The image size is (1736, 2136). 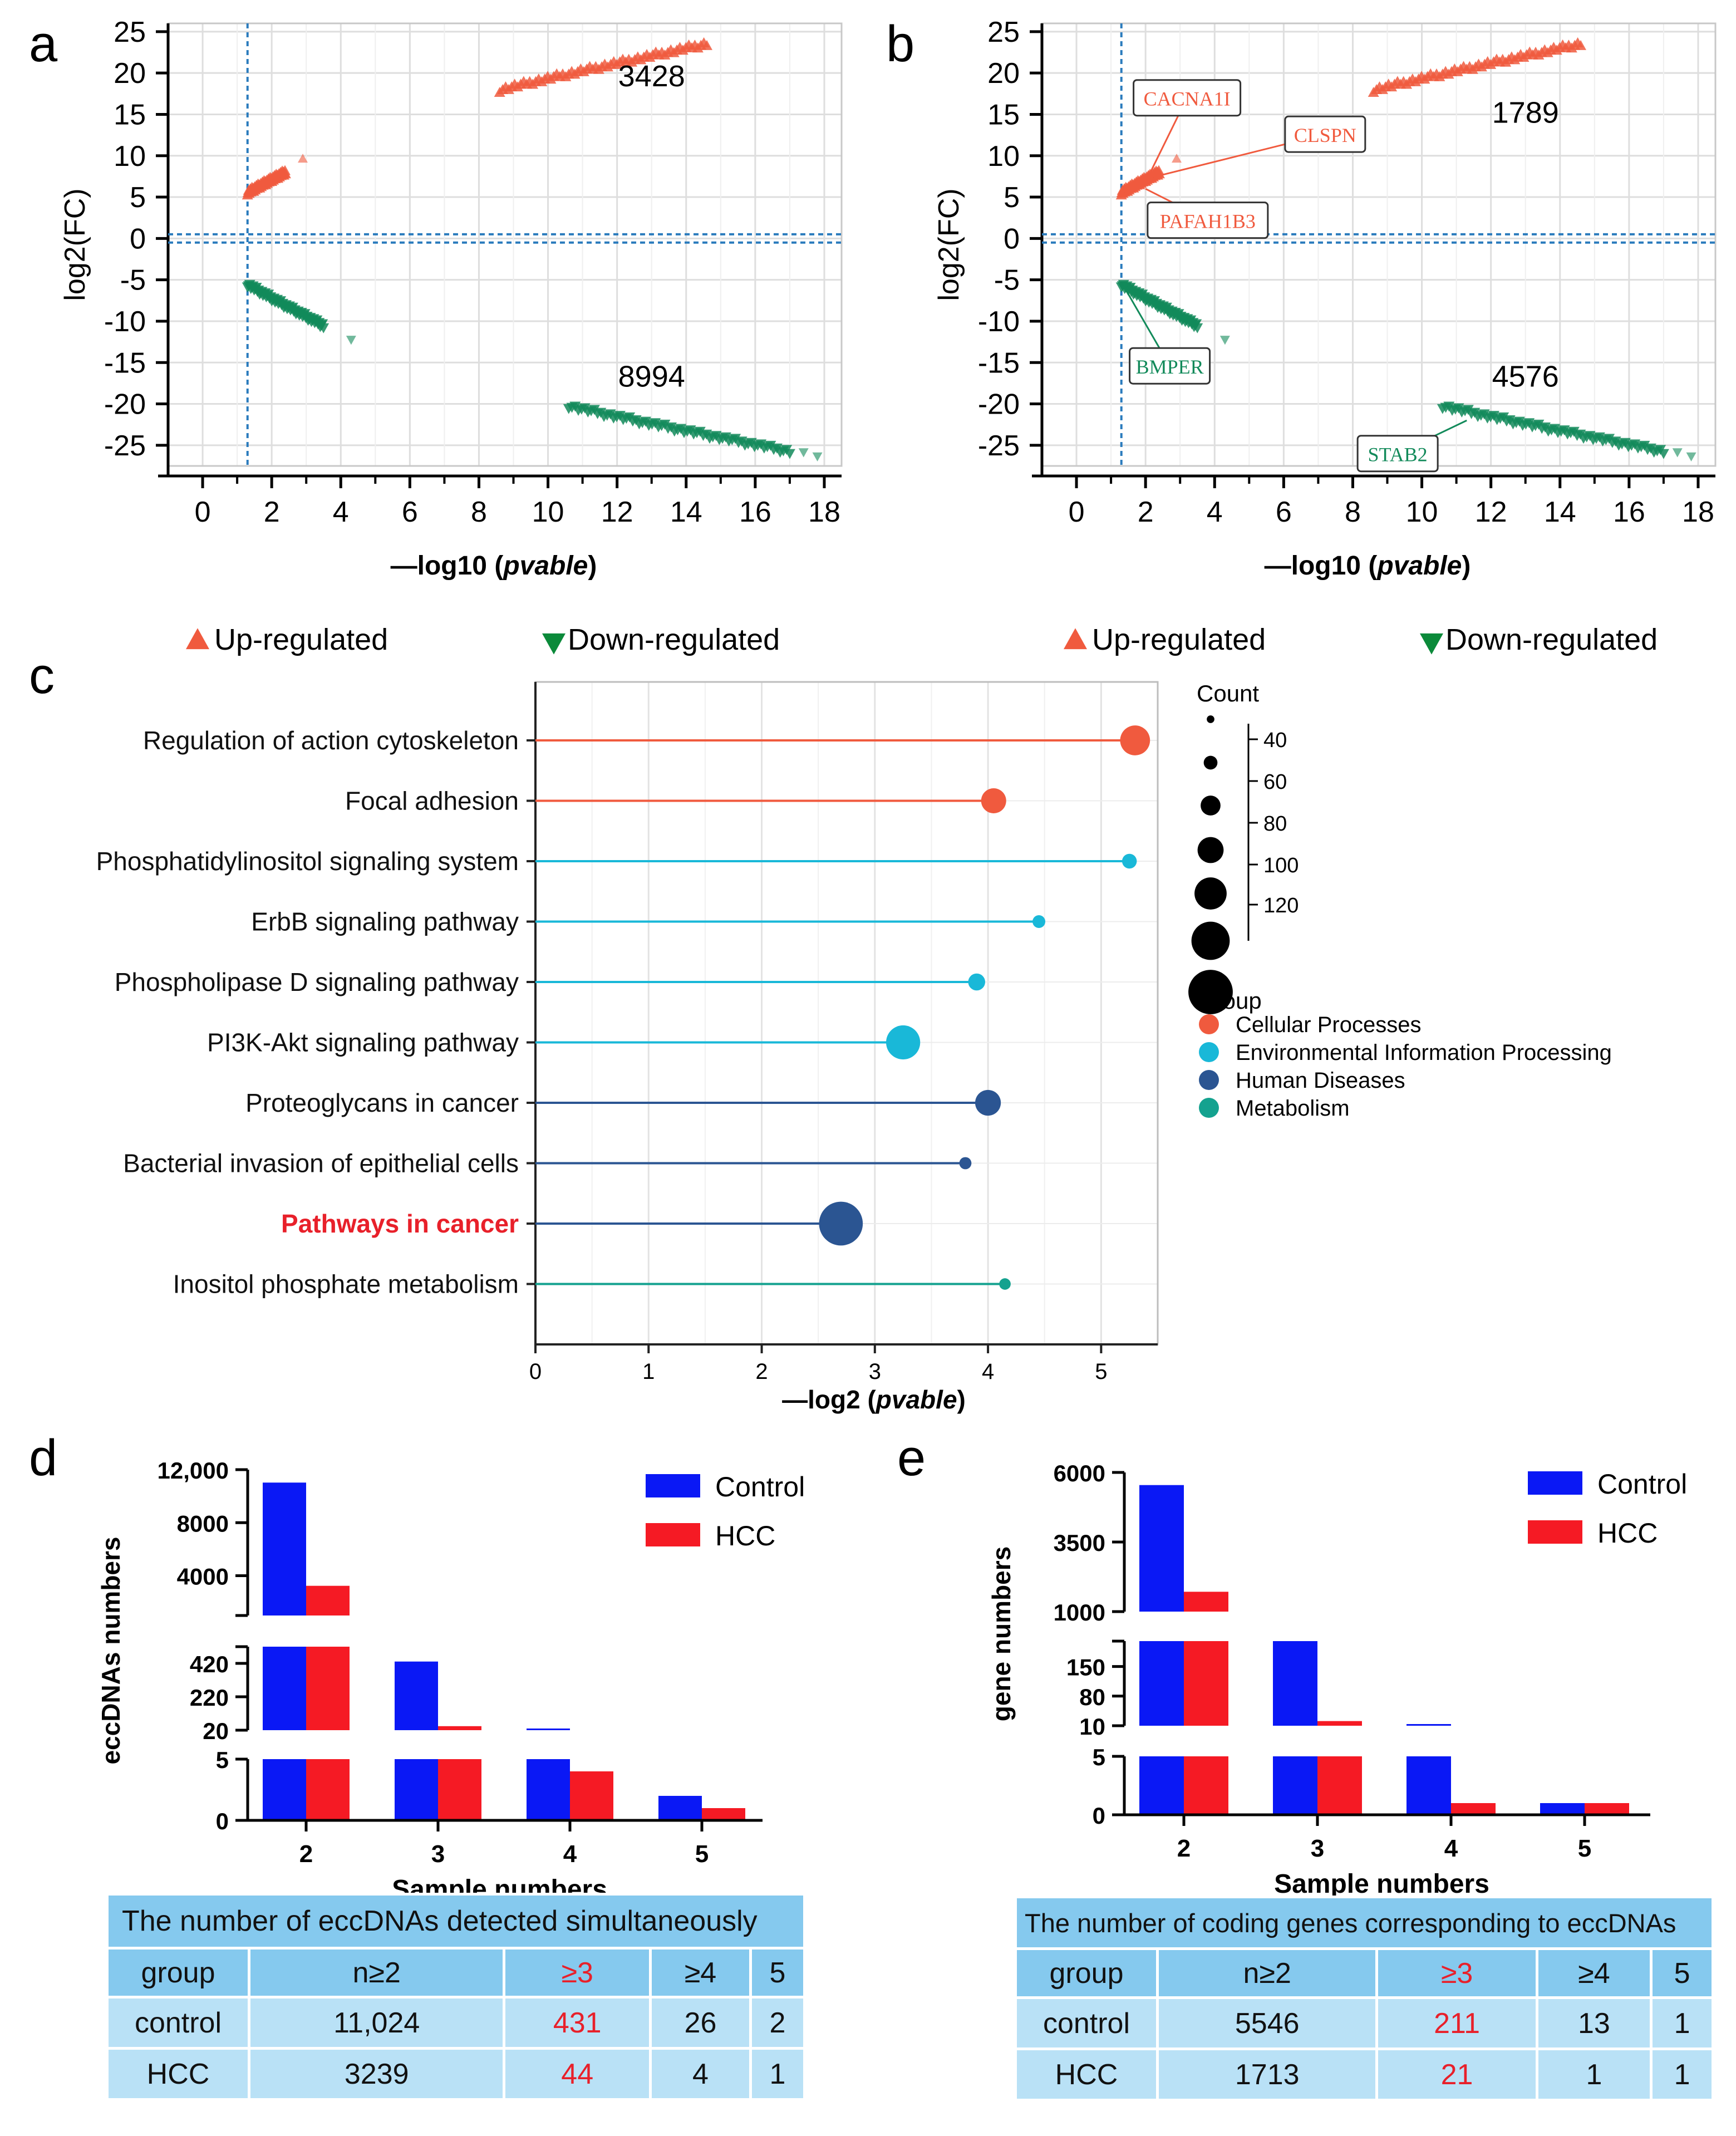 What do you see at coordinates (755, 512) in the screenshot?
I see `x-tick-label: 16` at bounding box center [755, 512].